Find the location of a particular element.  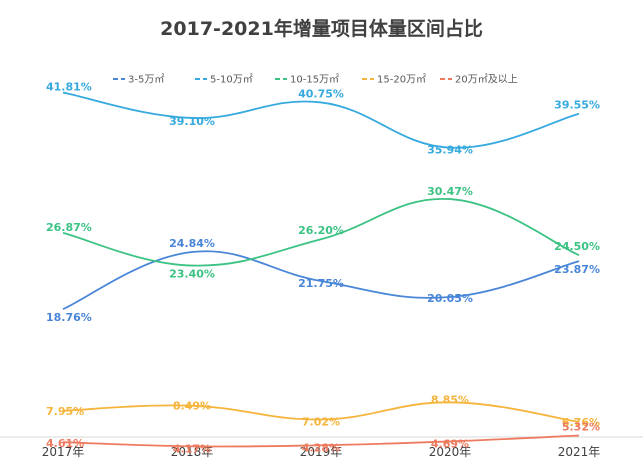

data-label: 30.47% is located at coordinates (450, 191).